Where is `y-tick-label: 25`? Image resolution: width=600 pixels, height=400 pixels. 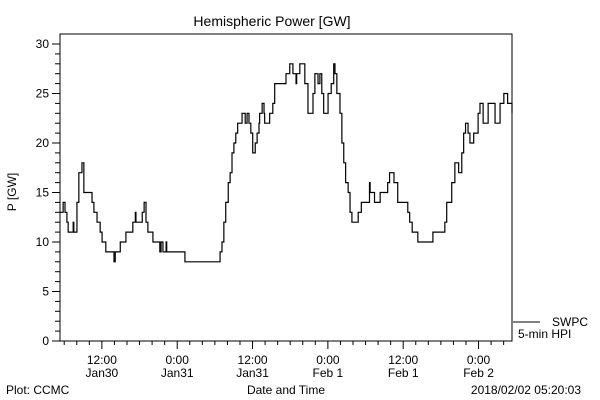 y-tick-label: 25 is located at coordinates (43, 94).